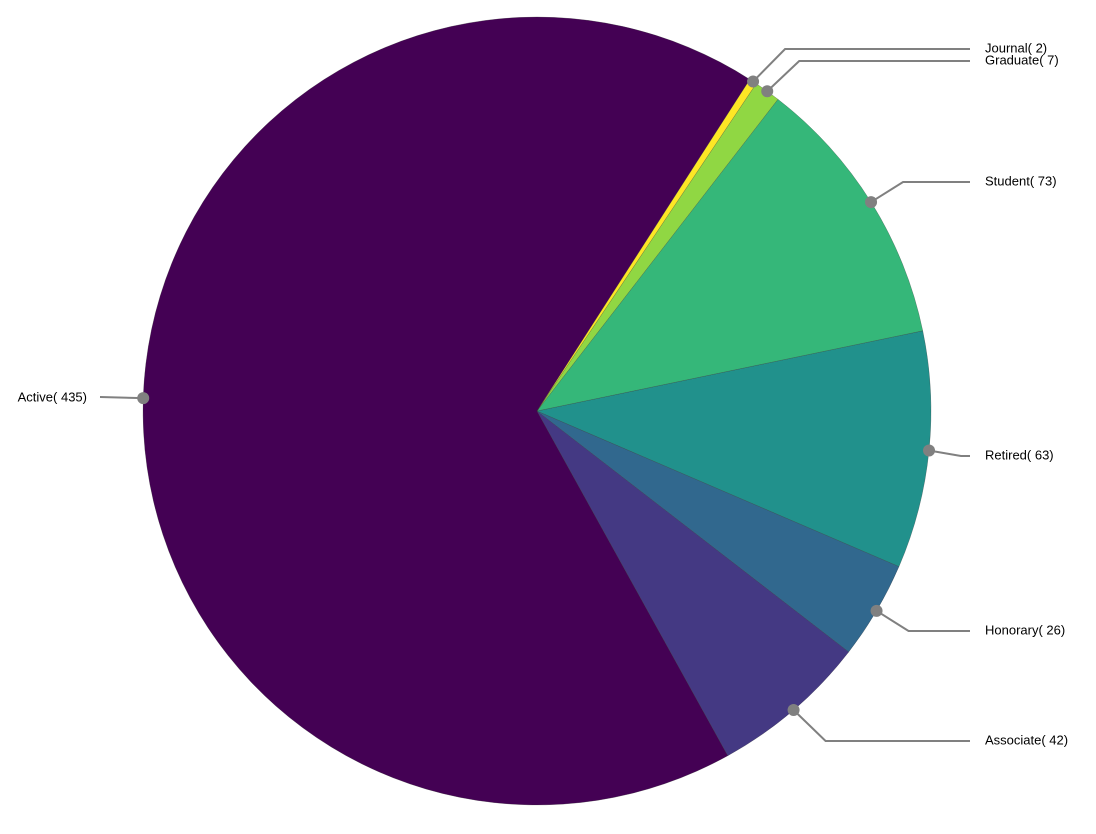  What do you see at coordinates (1019, 454) in the screenshot?
I see `slice-label: Retired( 63)` at bounding box center [1019, 454].